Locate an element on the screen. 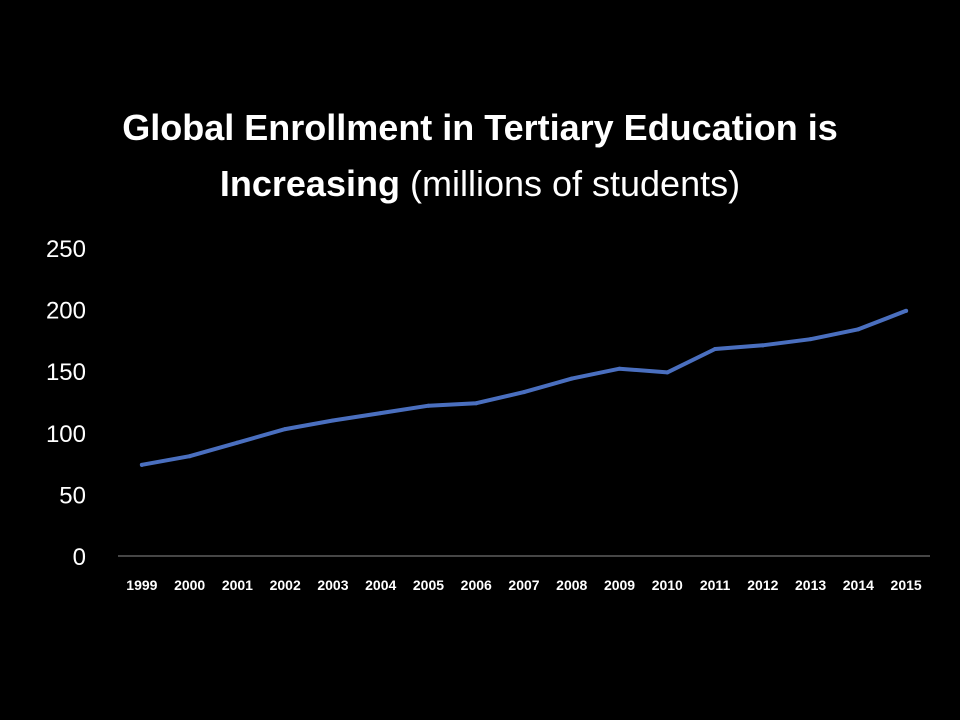 This screenshot has width=960, height=720. chart-title-line2: Increasing (millions of students) is located at coordinates (480, 184).